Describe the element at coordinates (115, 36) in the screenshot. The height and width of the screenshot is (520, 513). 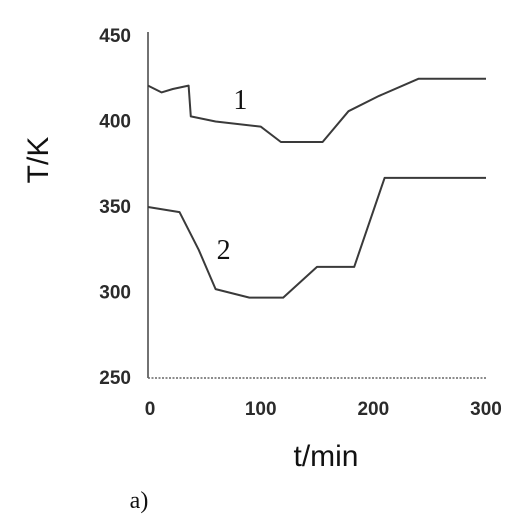
I see `y-tick-label: 450` at that location.